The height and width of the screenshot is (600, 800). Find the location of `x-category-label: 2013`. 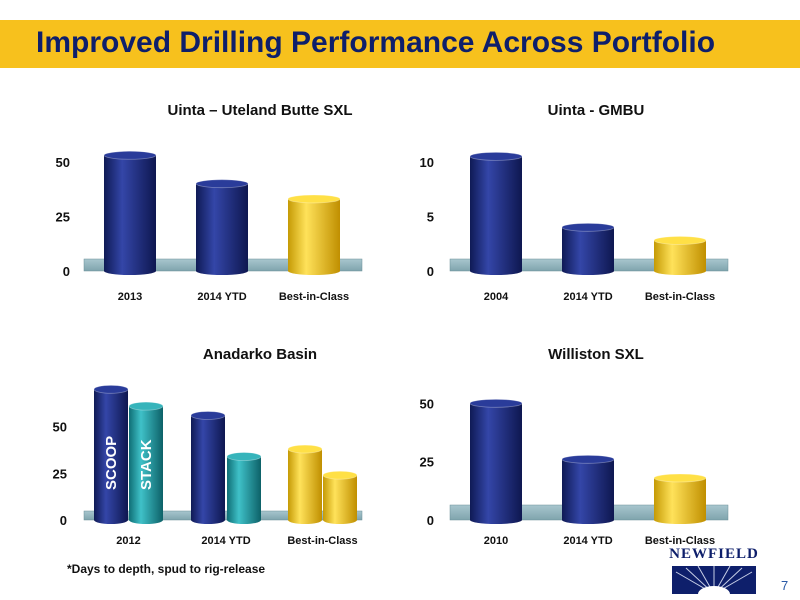

x-category-label: 2013 is located at coordinates (130, 297).